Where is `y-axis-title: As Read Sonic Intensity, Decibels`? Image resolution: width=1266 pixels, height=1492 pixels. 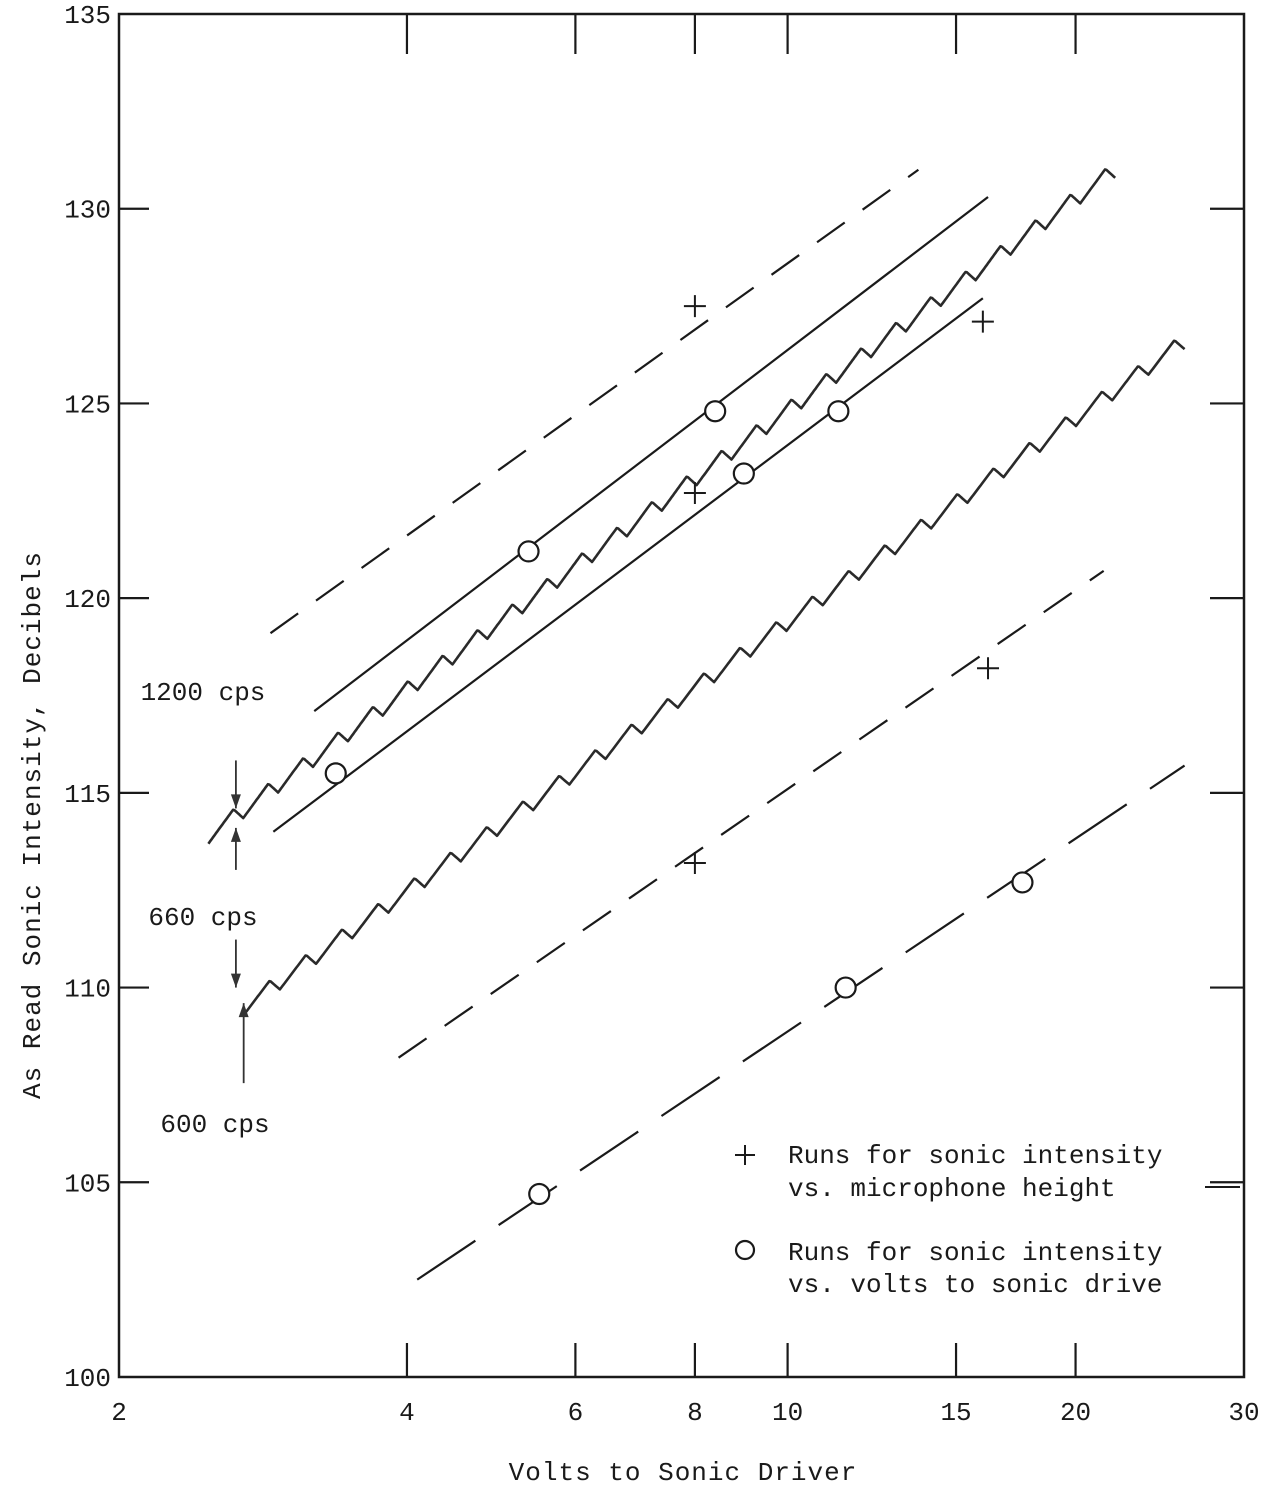
y-axis-title: As Read Sonic Intensity, Decibels is located at coordinates (33, 825).